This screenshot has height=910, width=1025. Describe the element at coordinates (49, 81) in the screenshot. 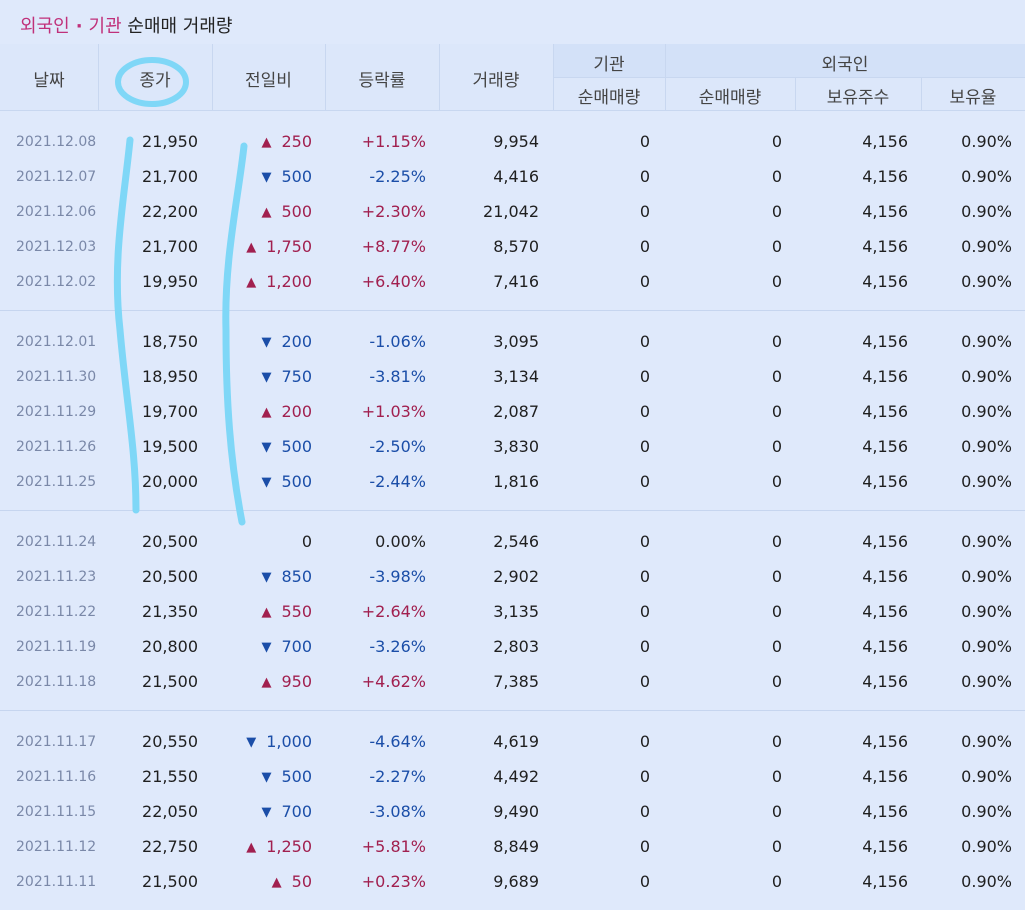

I see `header-date: 날짜` at that location.